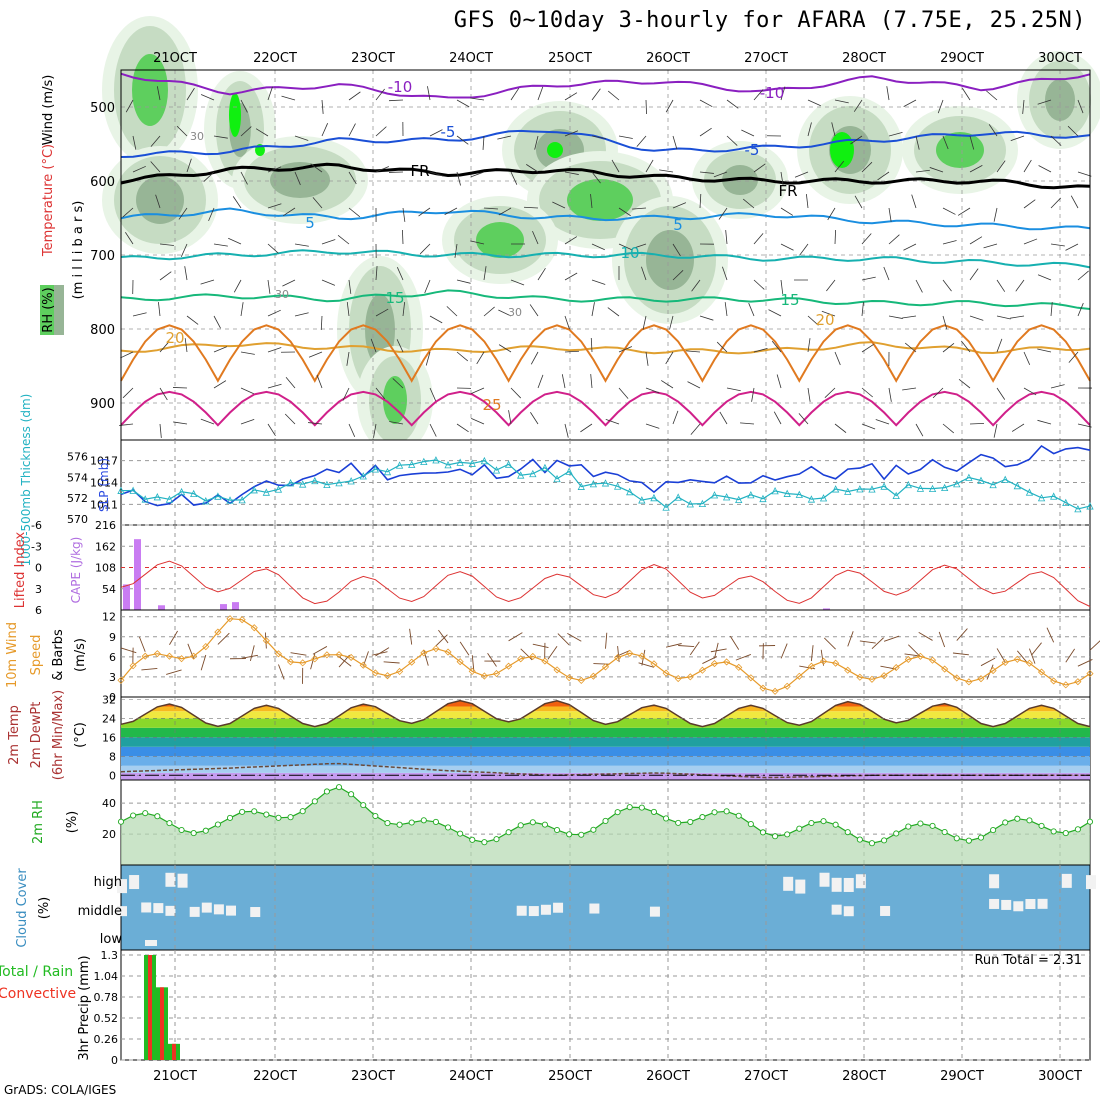 Image resolution: width=1100 pixels, height=1100 pixels. I want to click on precip-axis-label: Convective, so click(38, 994).